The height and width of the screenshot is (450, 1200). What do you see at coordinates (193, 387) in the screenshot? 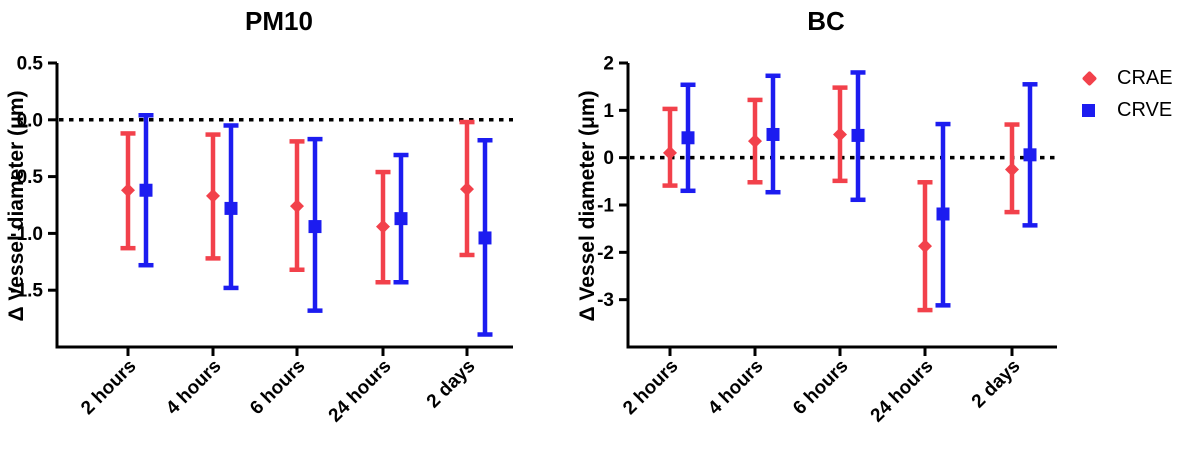
I see `pm10-xtick-label-4-hours: 4 hours` at bounding box center [193, 387].